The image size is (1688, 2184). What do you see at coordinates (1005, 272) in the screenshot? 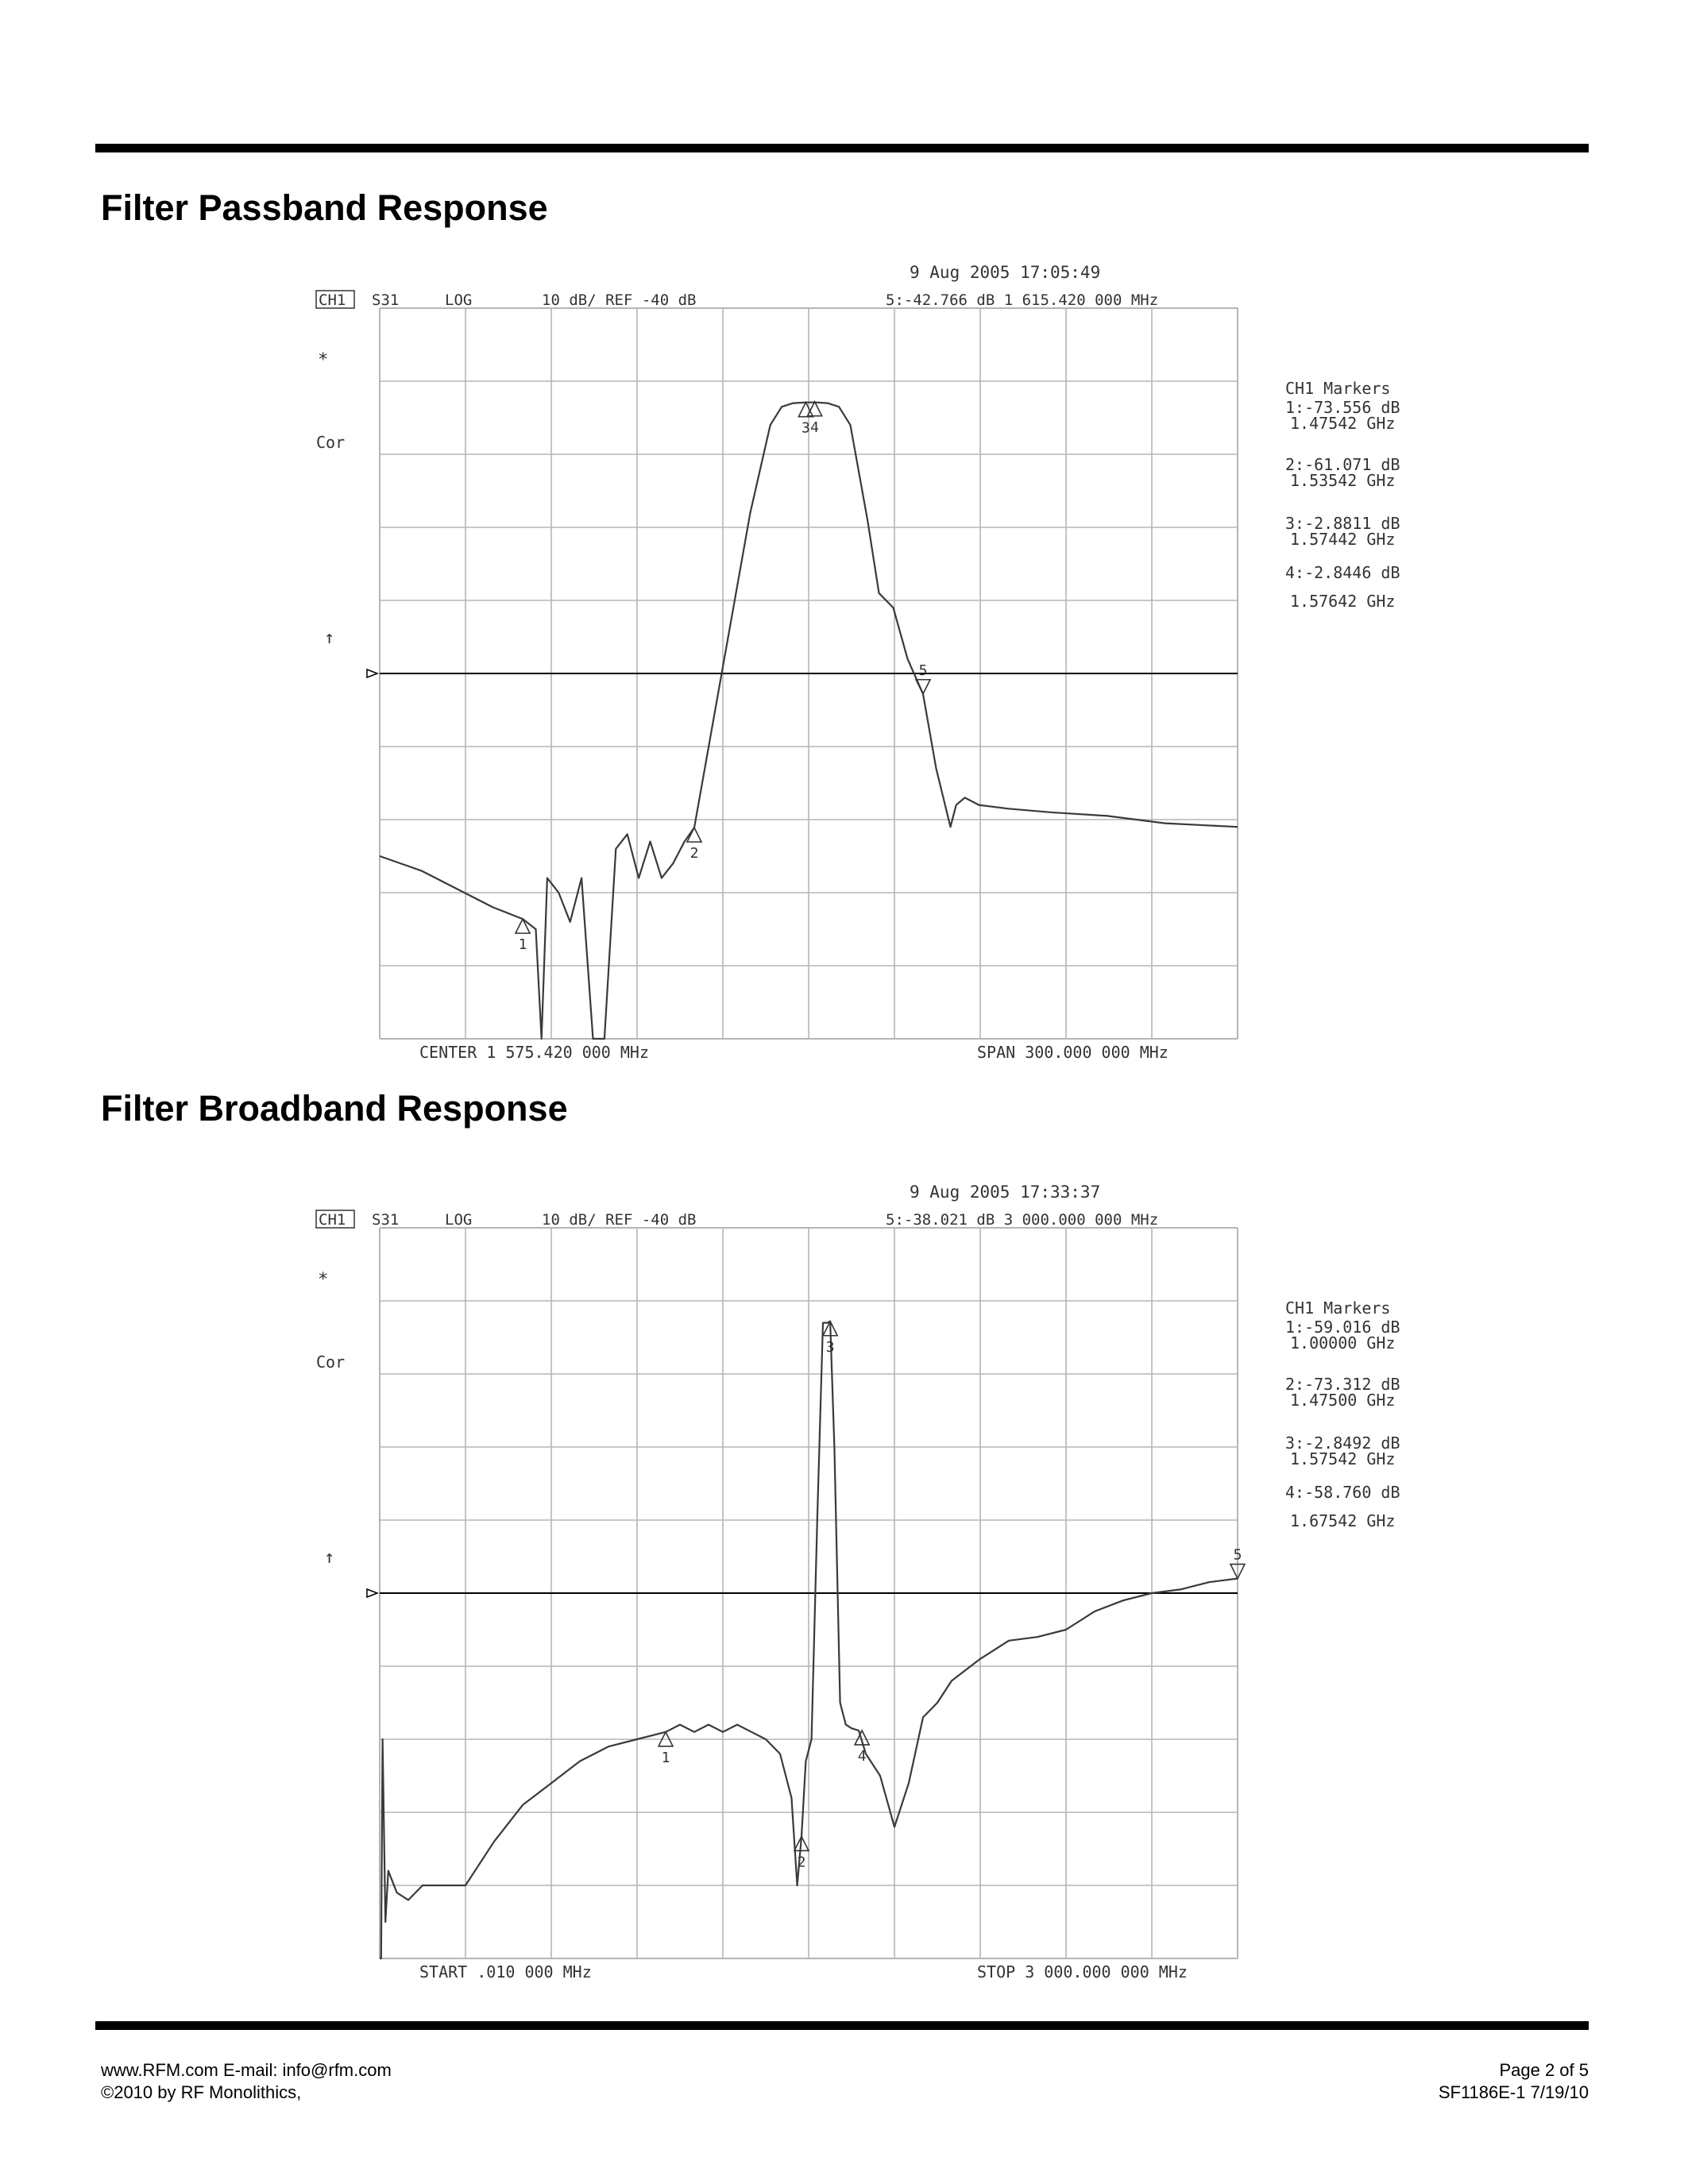
I see `chart-timestamp: 9 Aug 2005 17:05:49` at bounding box center [1005, 272].